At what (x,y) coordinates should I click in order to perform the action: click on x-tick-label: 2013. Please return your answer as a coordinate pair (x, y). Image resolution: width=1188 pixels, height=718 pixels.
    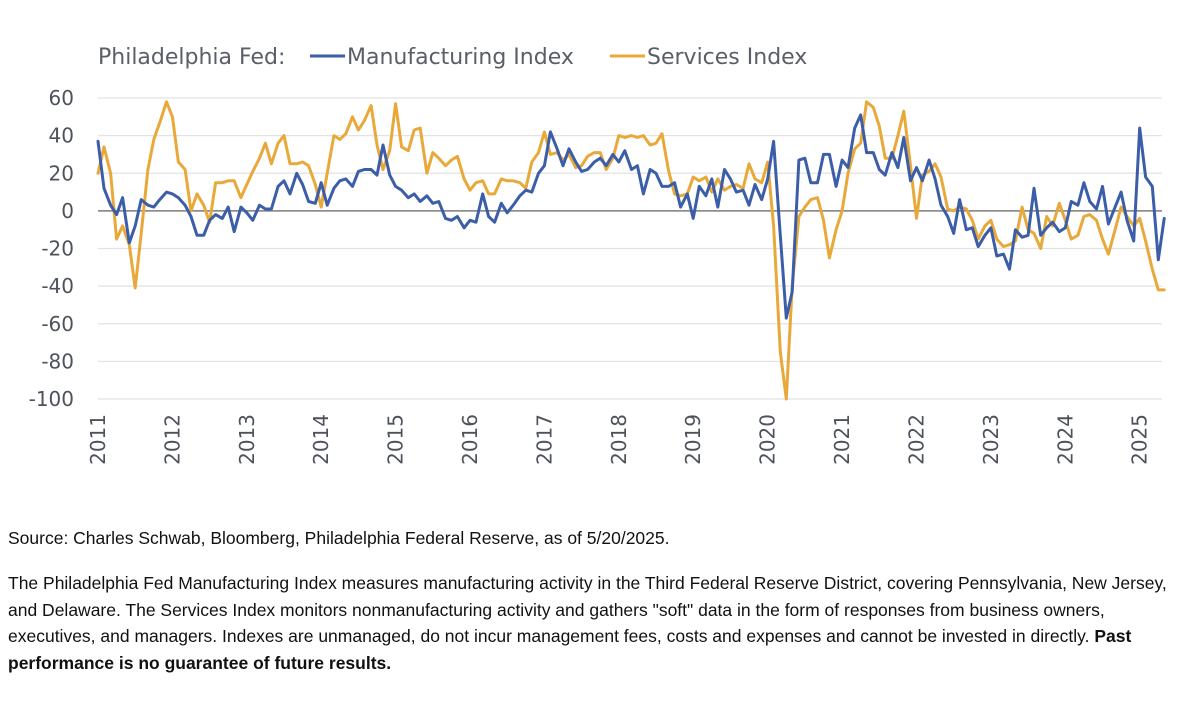
    Looking at the image, I should click on (247, 439).